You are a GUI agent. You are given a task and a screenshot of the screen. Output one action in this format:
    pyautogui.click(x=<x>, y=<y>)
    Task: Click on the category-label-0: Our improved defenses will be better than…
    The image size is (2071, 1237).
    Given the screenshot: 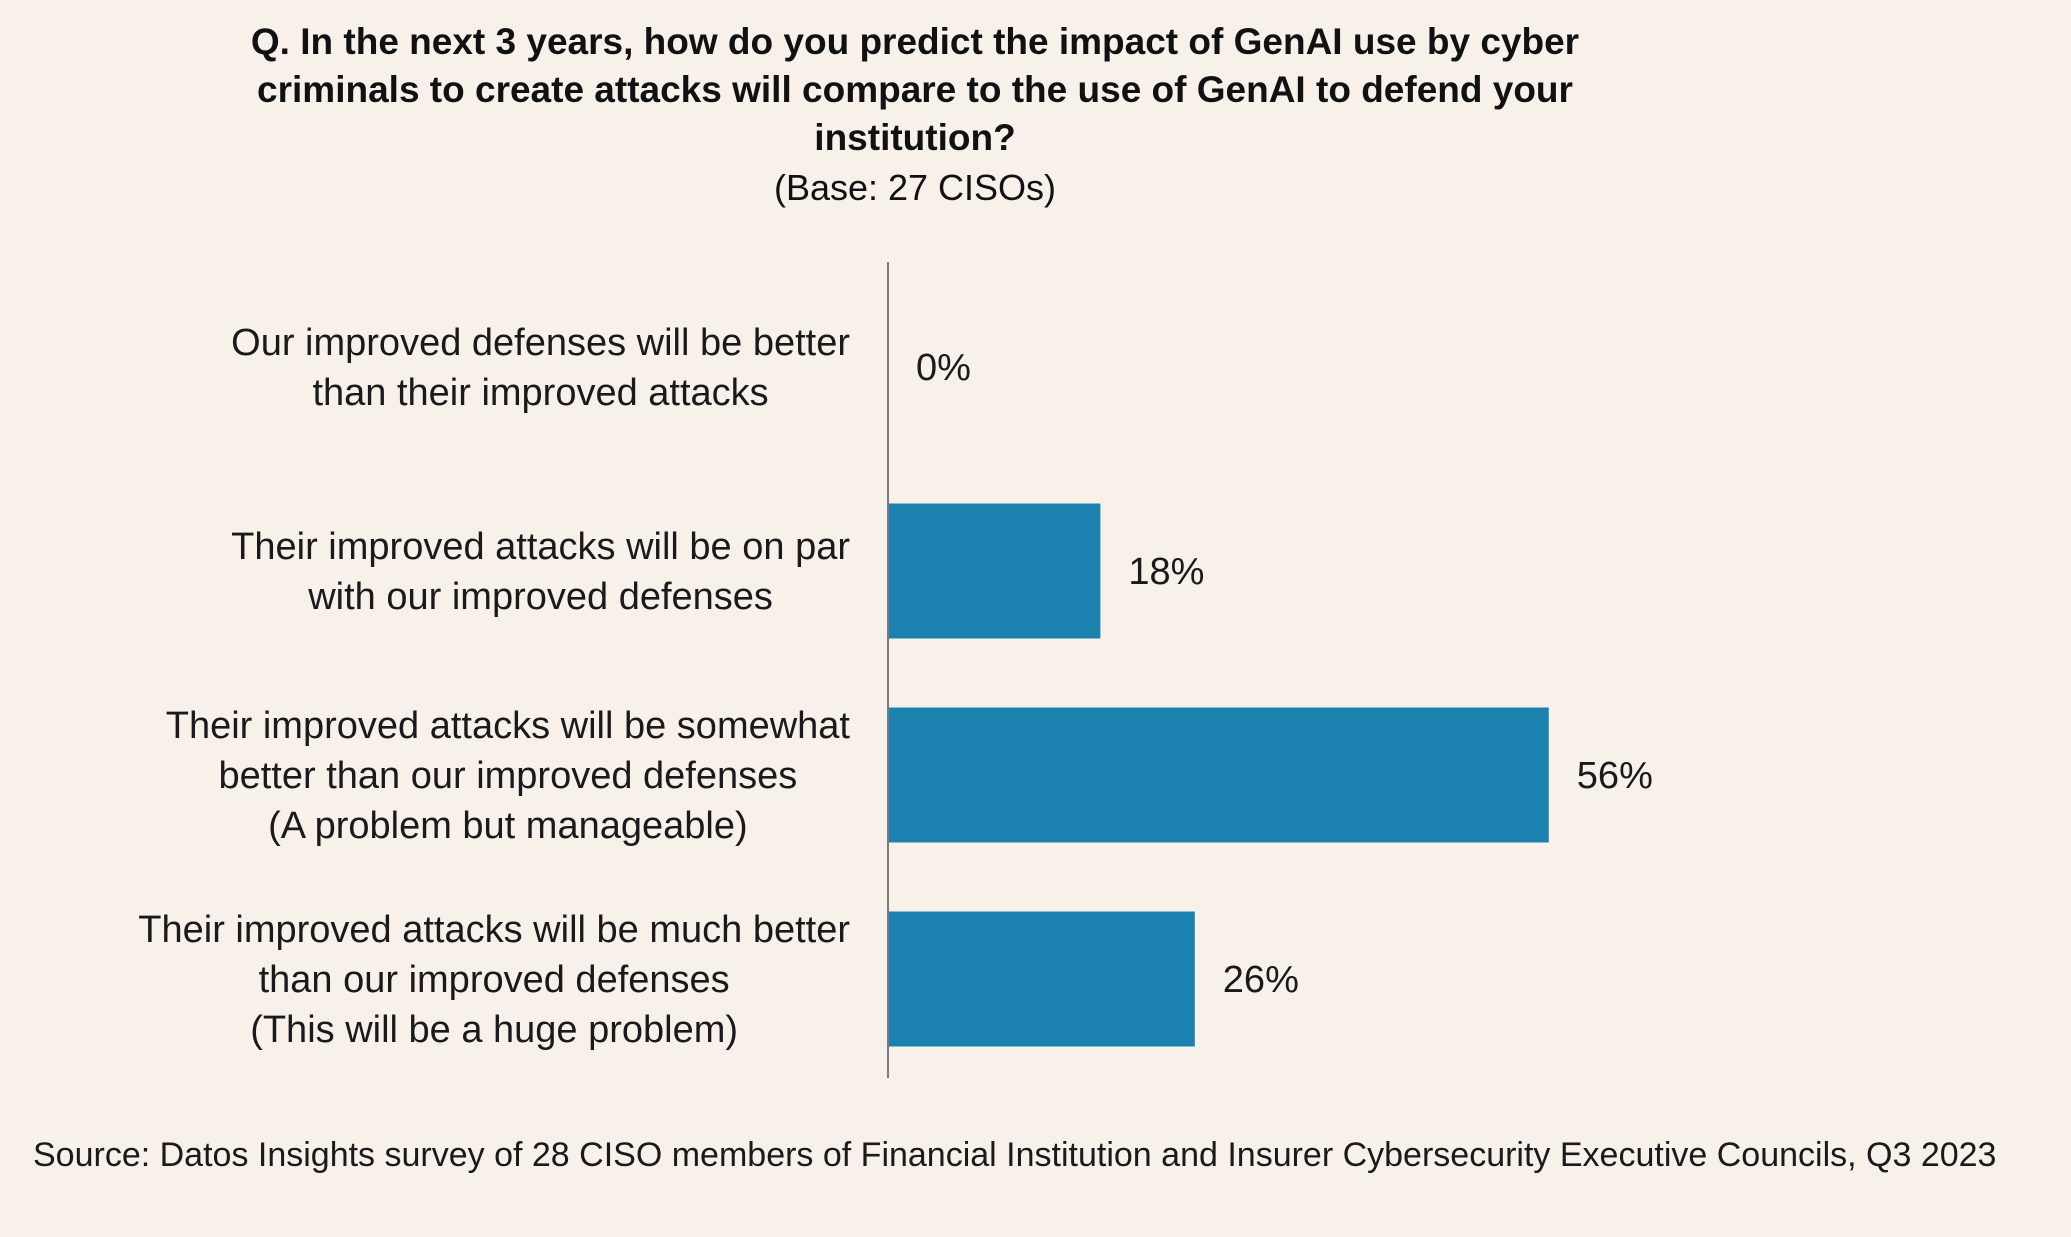 What is the action you would take?
    pyautogui.click(x=540, y=368)
    